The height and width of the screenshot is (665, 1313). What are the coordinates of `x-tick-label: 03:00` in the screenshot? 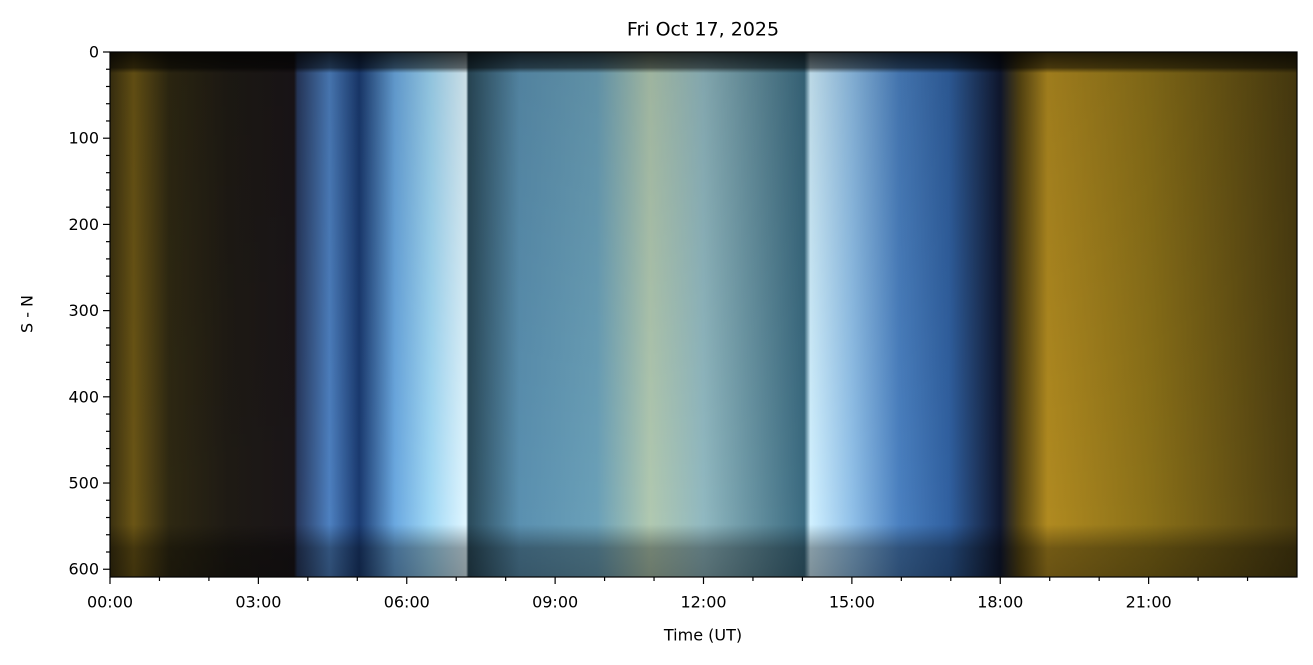 It's located at (258, 602).